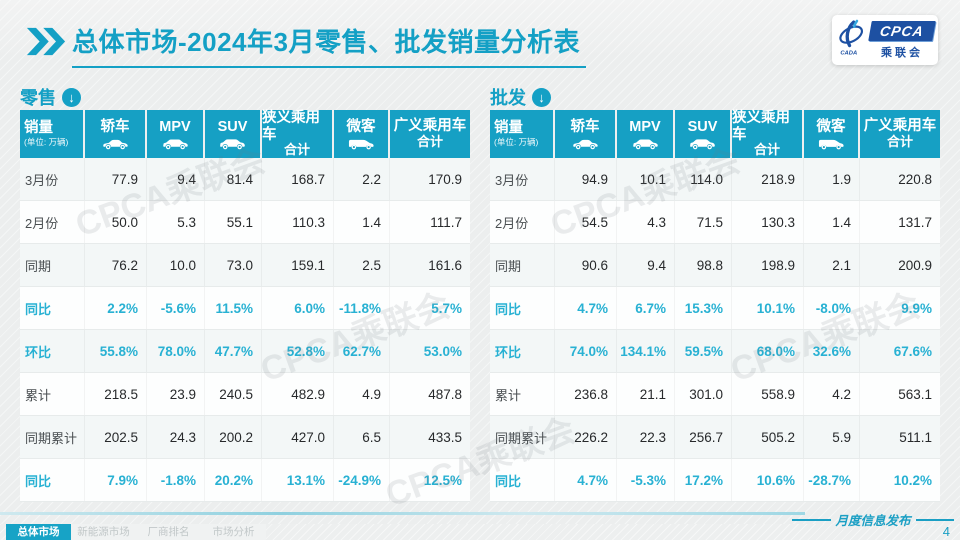 The image size is (960, 540). What do you see at coordinates (646, 351) in the screenshot?
I see `cell-value: 134.1%` at bounding box center [646, 351].